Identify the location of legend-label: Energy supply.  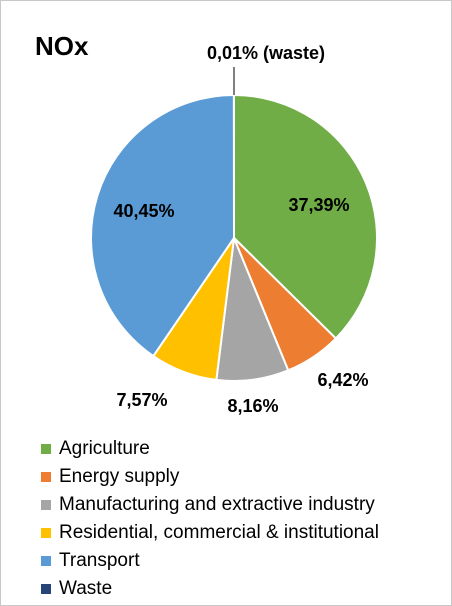
(119, 476).